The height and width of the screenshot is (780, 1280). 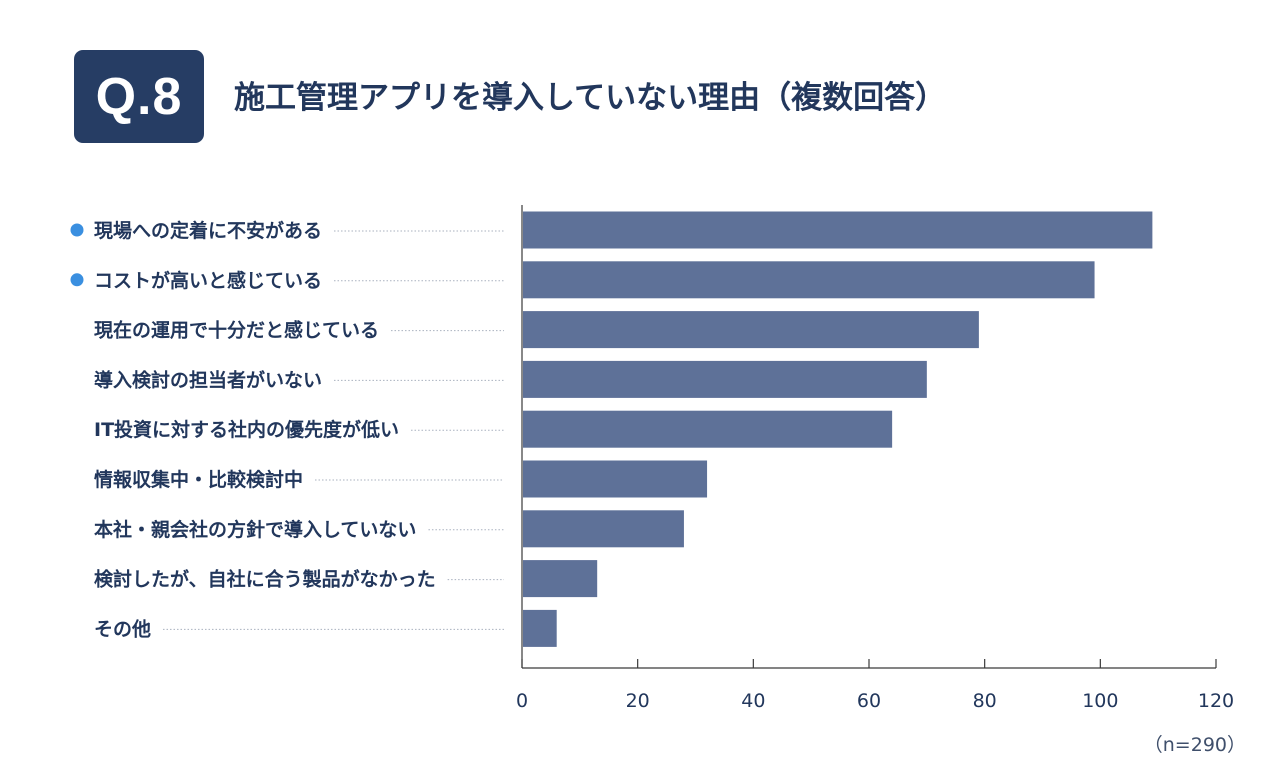 I want to click on category-label: 現在の運用で十分だと感じている, so click(x=236, y=330).